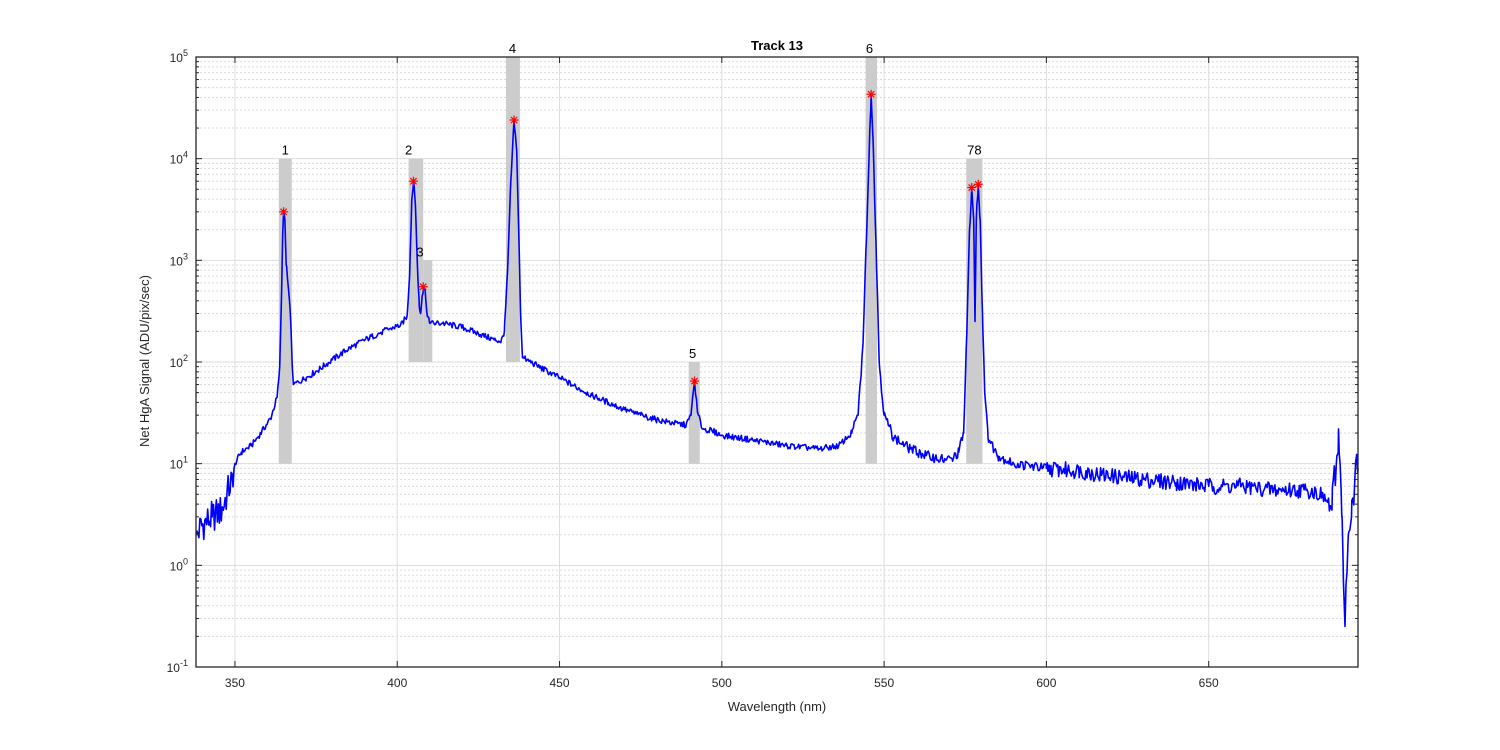  What do you see at coordinates (185, 358) in the screenshot?
I see `y-tick-exponent: 2` at bounding box center [185, 358].